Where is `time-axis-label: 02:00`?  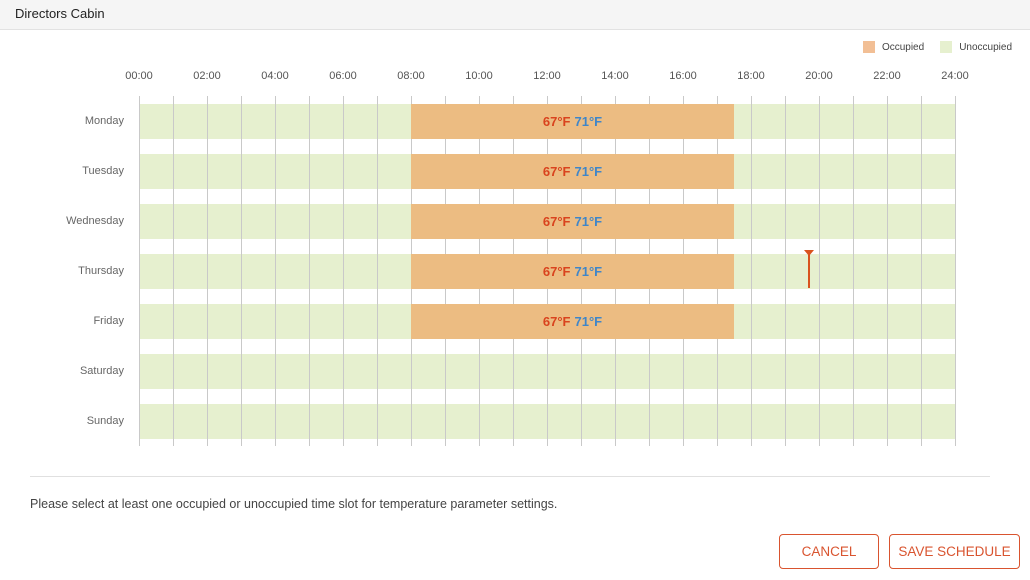 time-axis-label: 02:00 is located at coordinates (207, 76).